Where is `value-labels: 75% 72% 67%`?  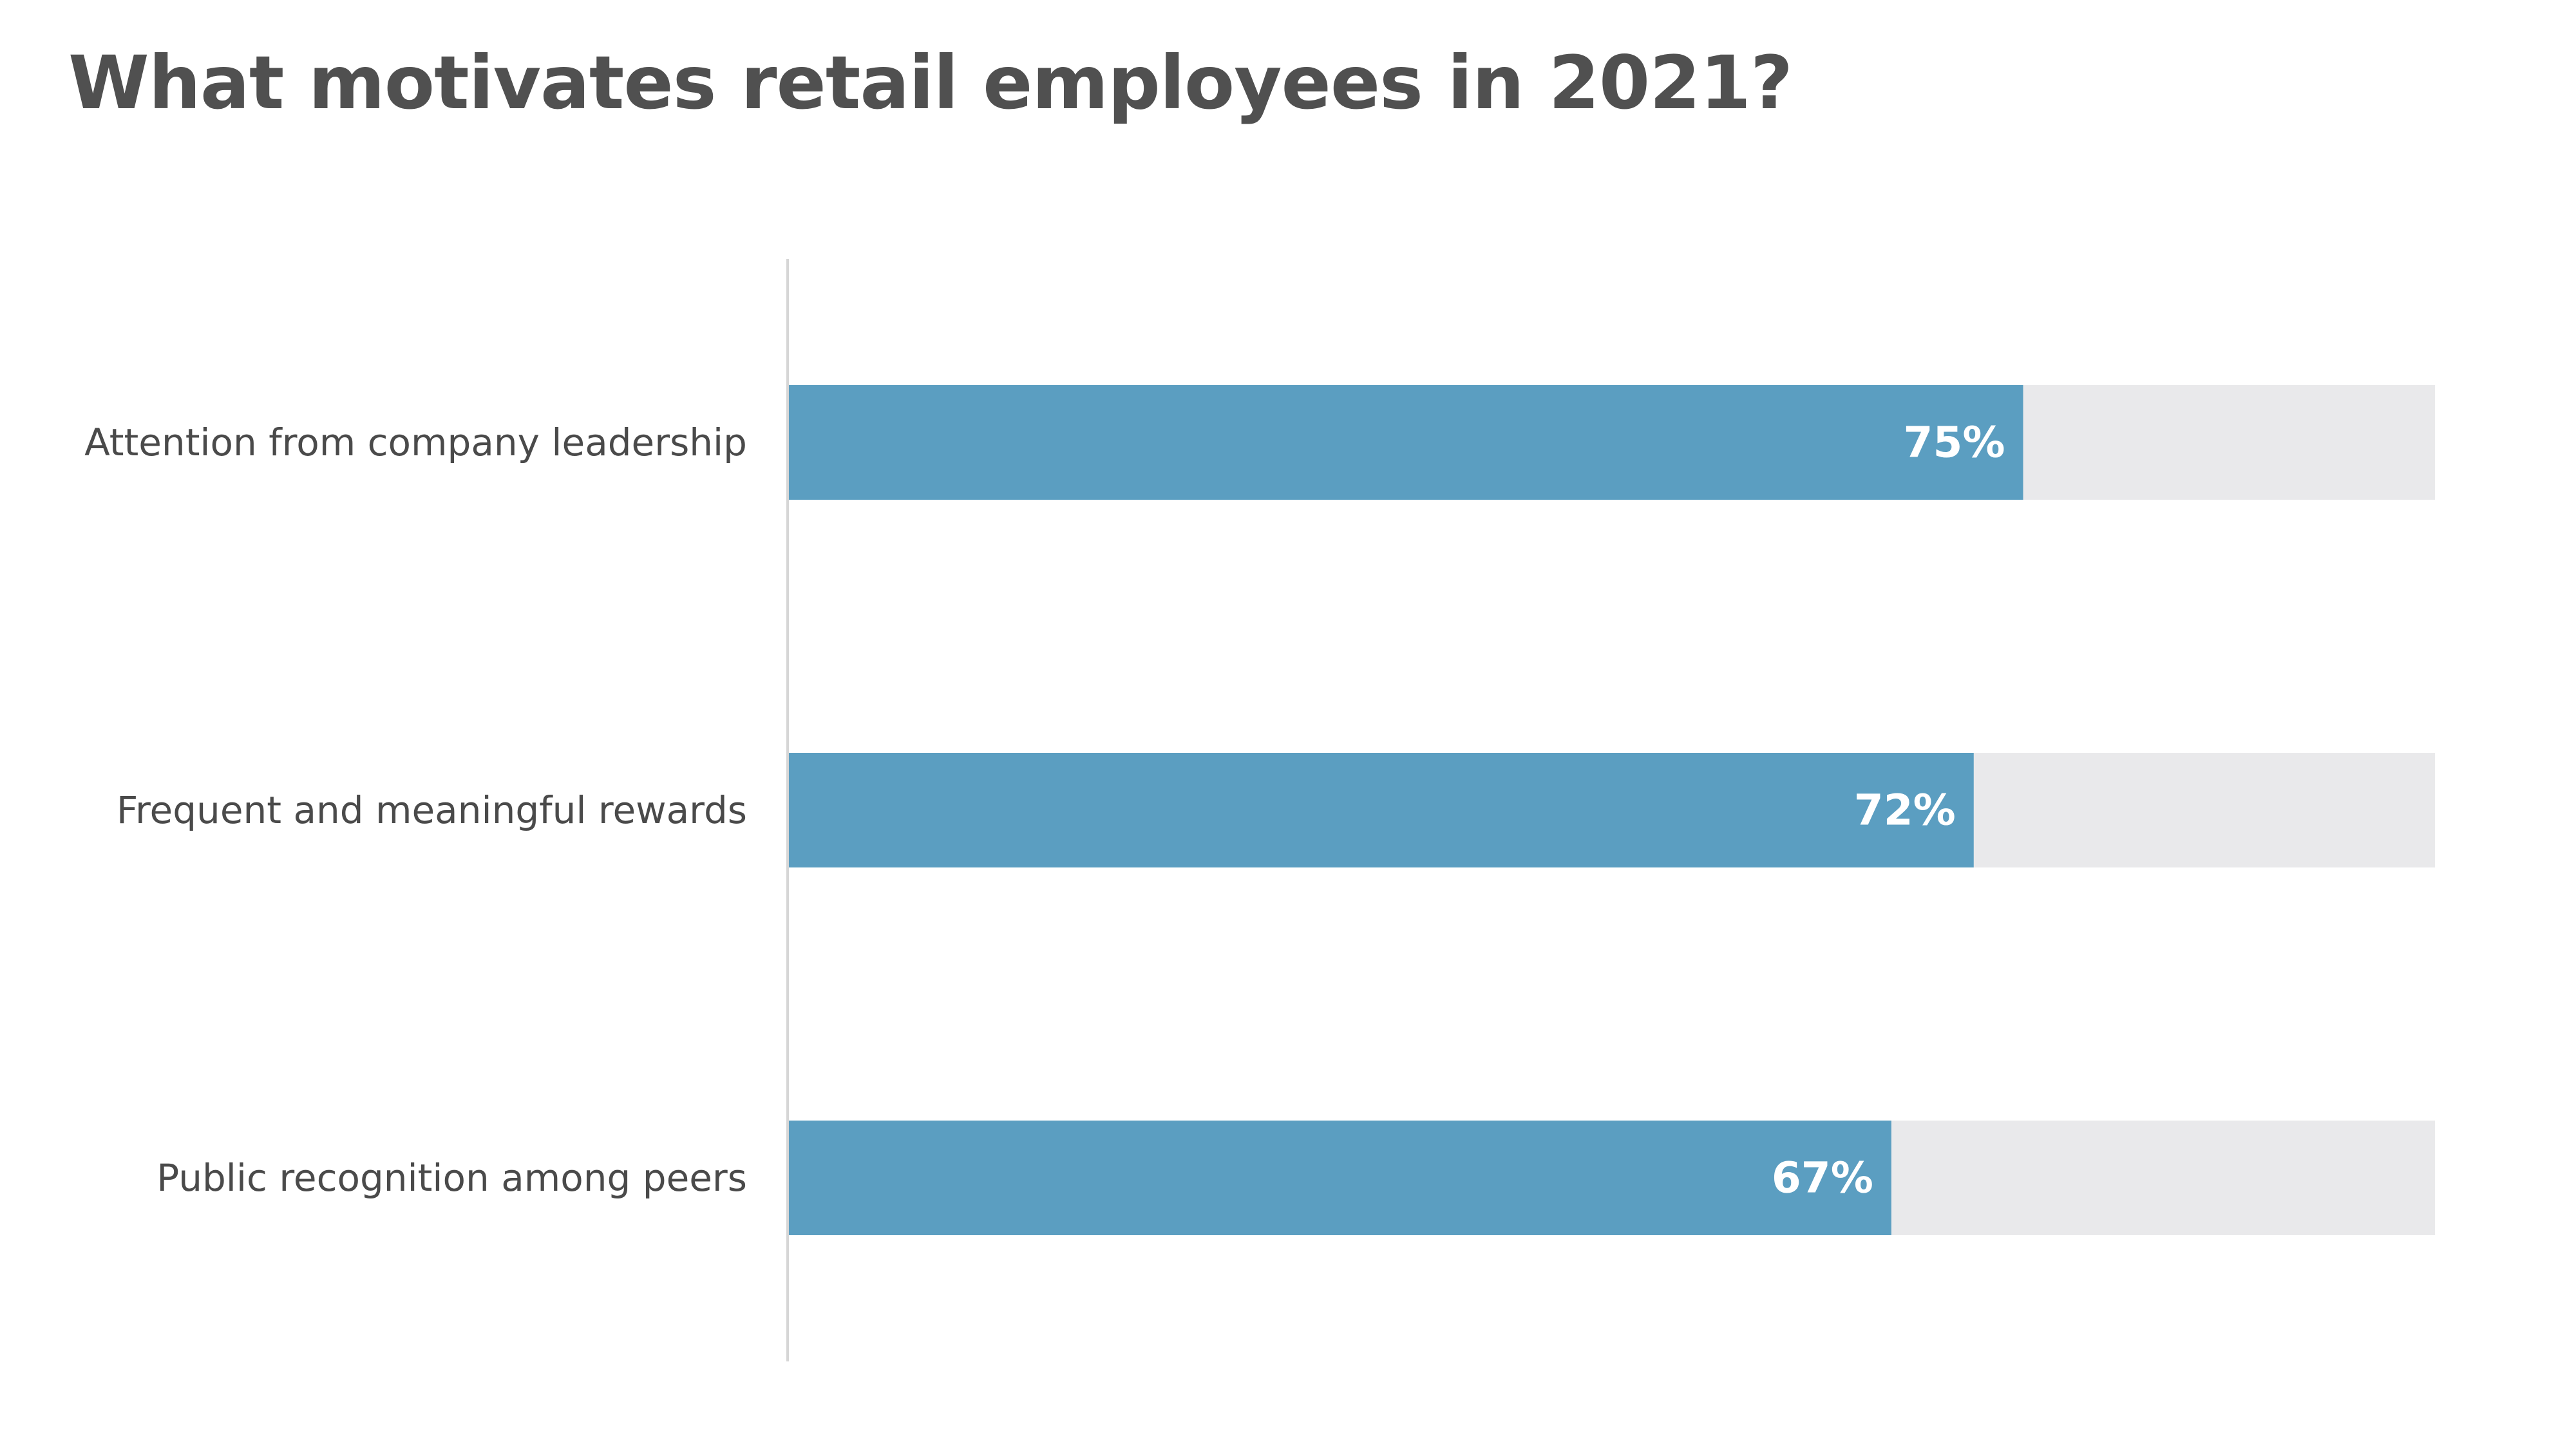 value-labels: 75% 72% 67% is located at coordinates (1888, 811).